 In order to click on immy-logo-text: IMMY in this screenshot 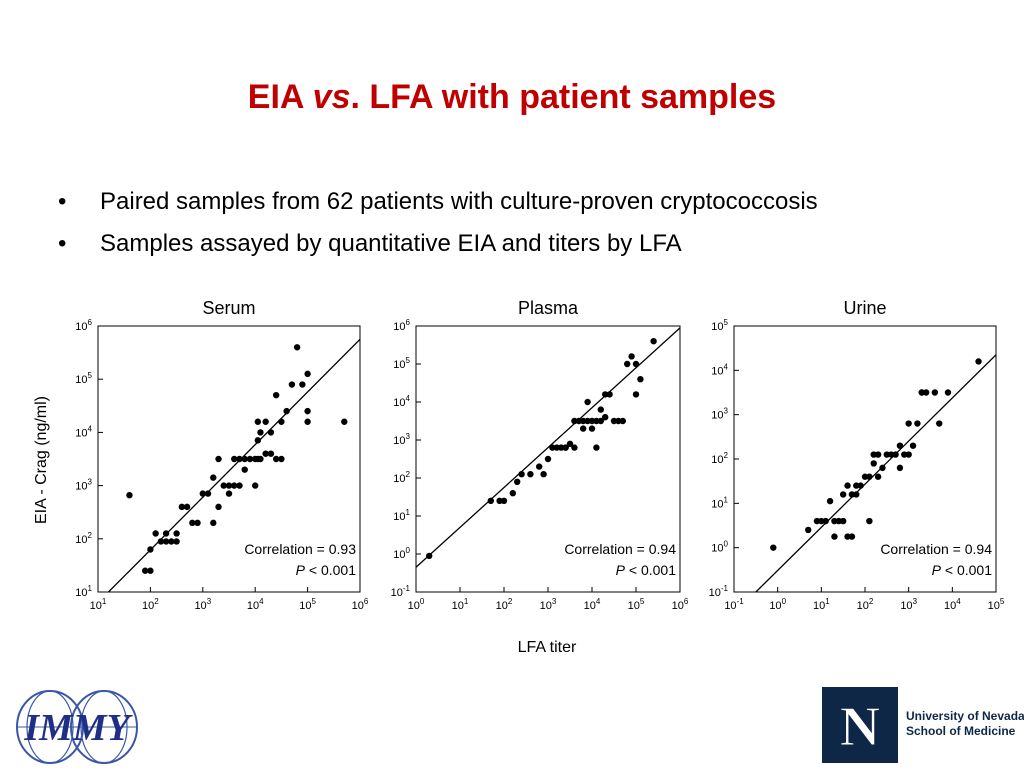, I will do `click(78, 728)`.